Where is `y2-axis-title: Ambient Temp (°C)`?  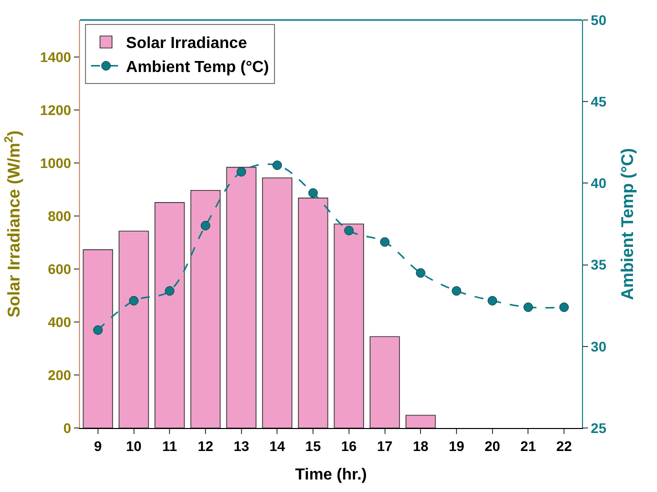
y2-axis-title: Ambient Temp (°C) is located at coordinates (627, 224).